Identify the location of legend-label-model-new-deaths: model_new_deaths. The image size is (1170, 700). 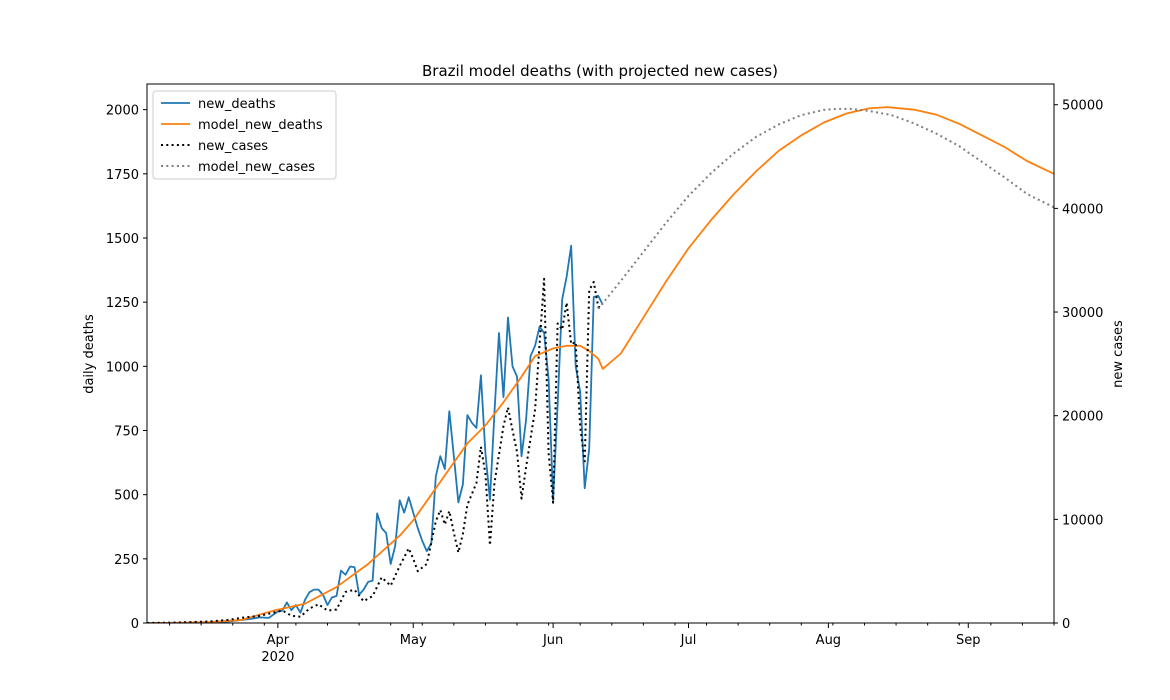
(260, 125).